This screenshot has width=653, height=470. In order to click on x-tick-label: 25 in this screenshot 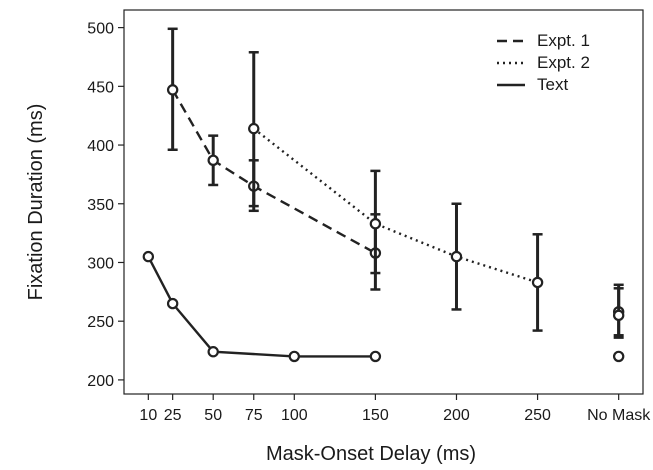, I will do `click(173, 415)`.